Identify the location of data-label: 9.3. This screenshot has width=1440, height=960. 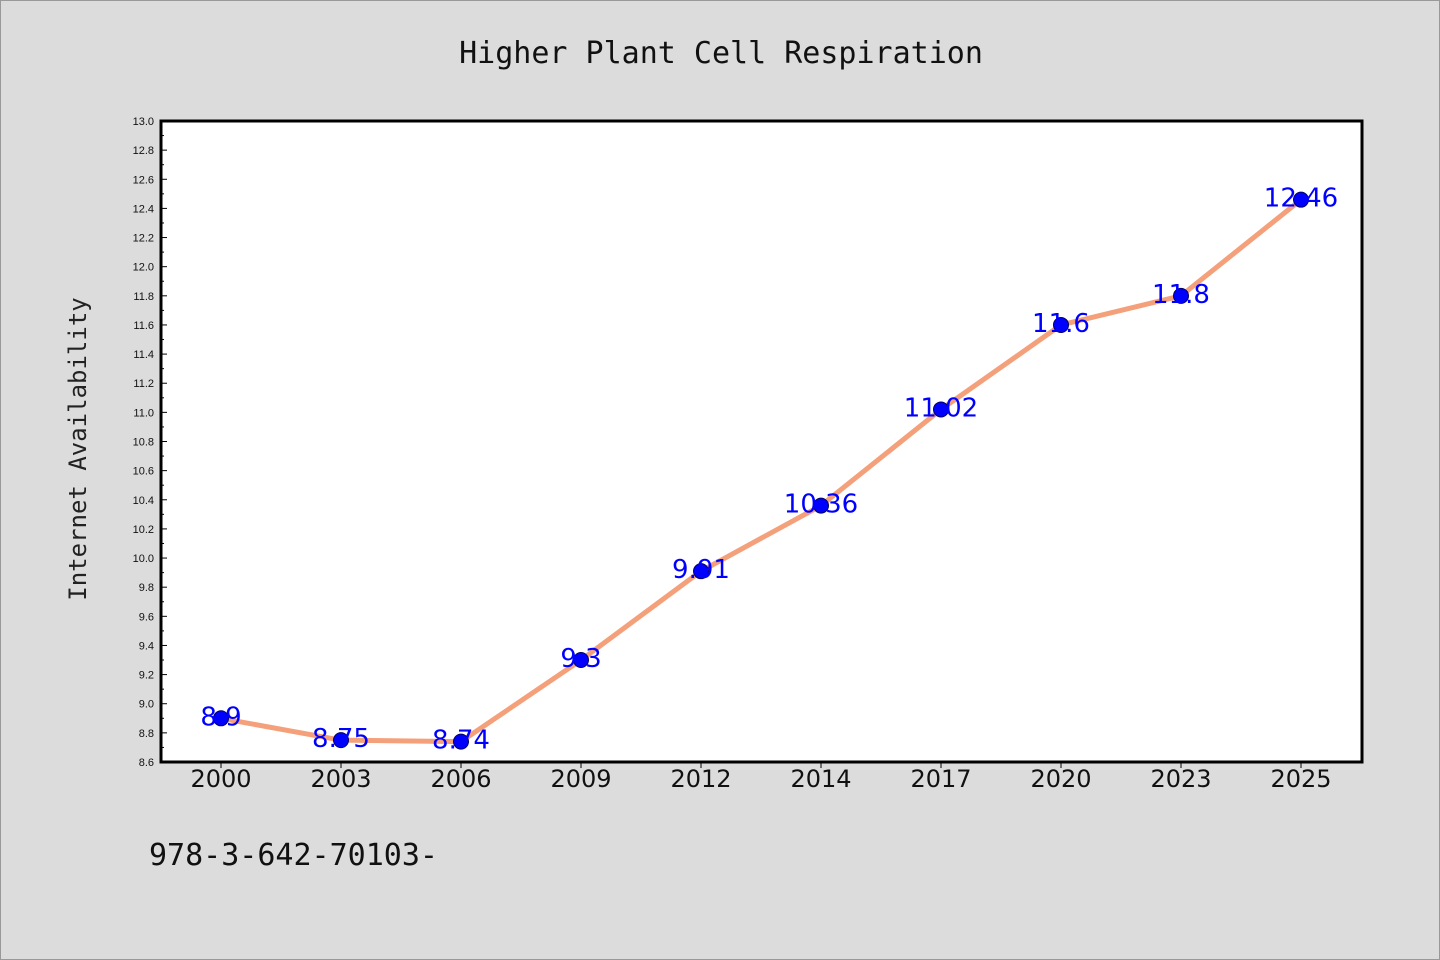
(580, 659).